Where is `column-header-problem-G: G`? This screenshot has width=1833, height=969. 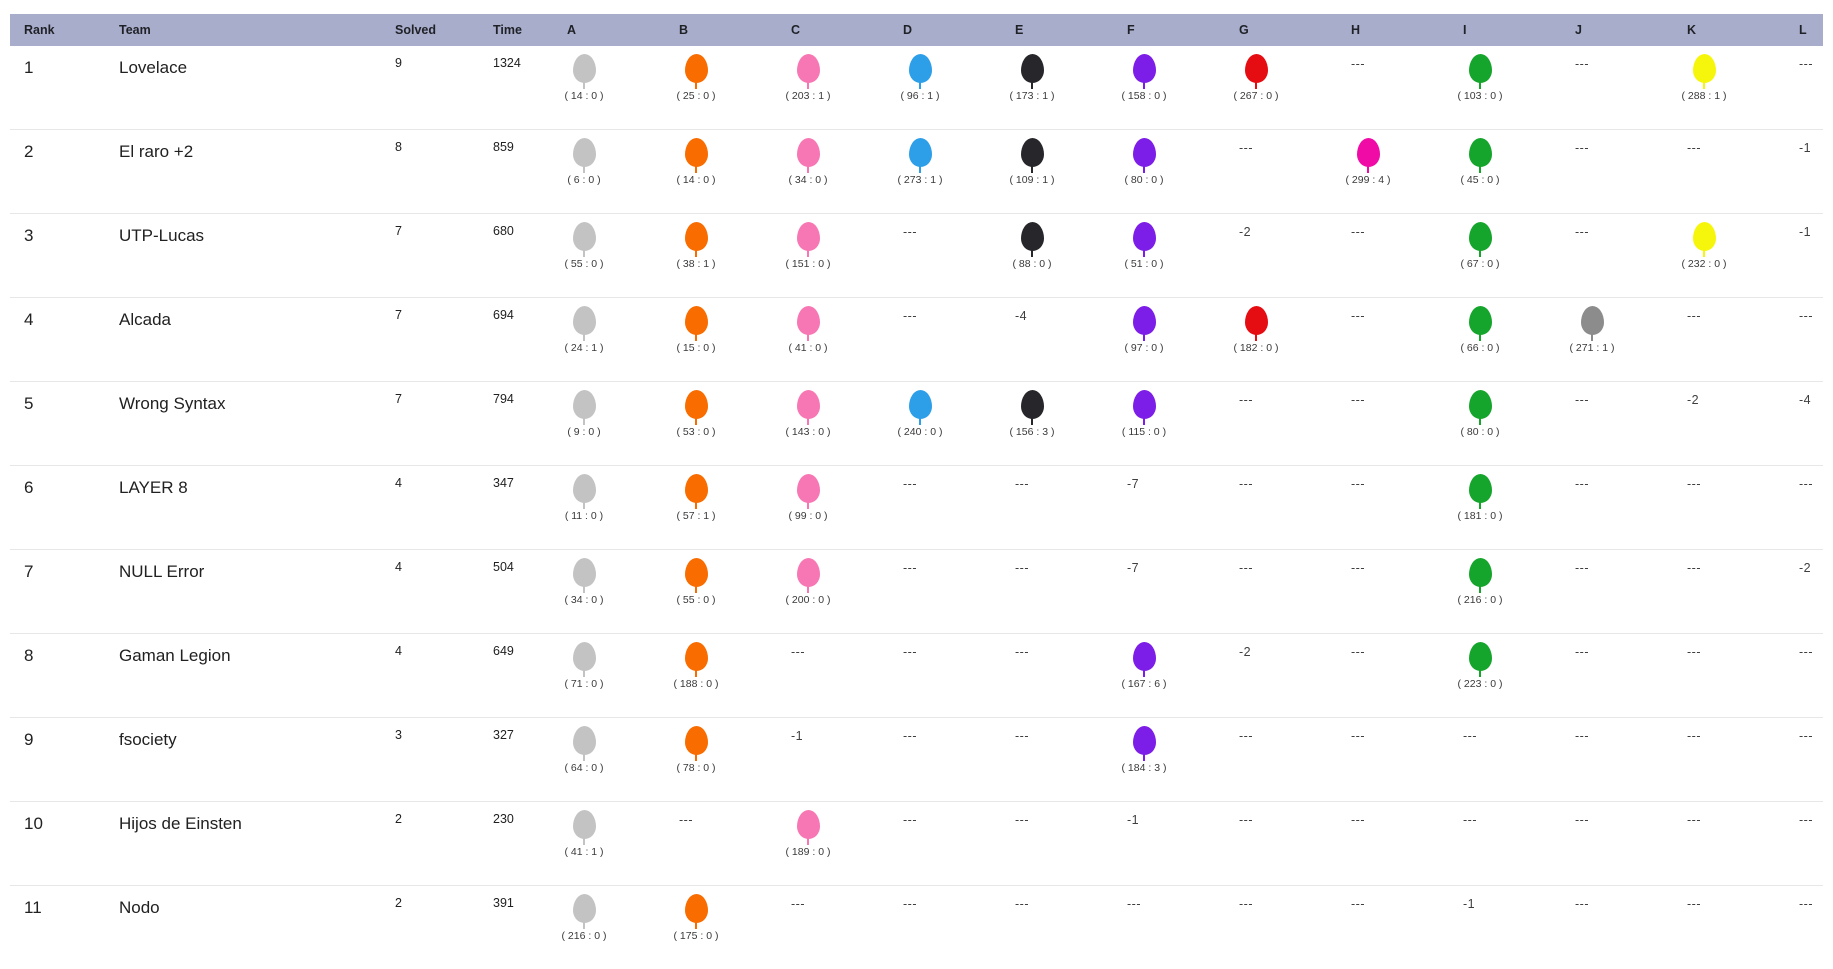 column-header-problem-G: G is located at coordinates (1291, 30).